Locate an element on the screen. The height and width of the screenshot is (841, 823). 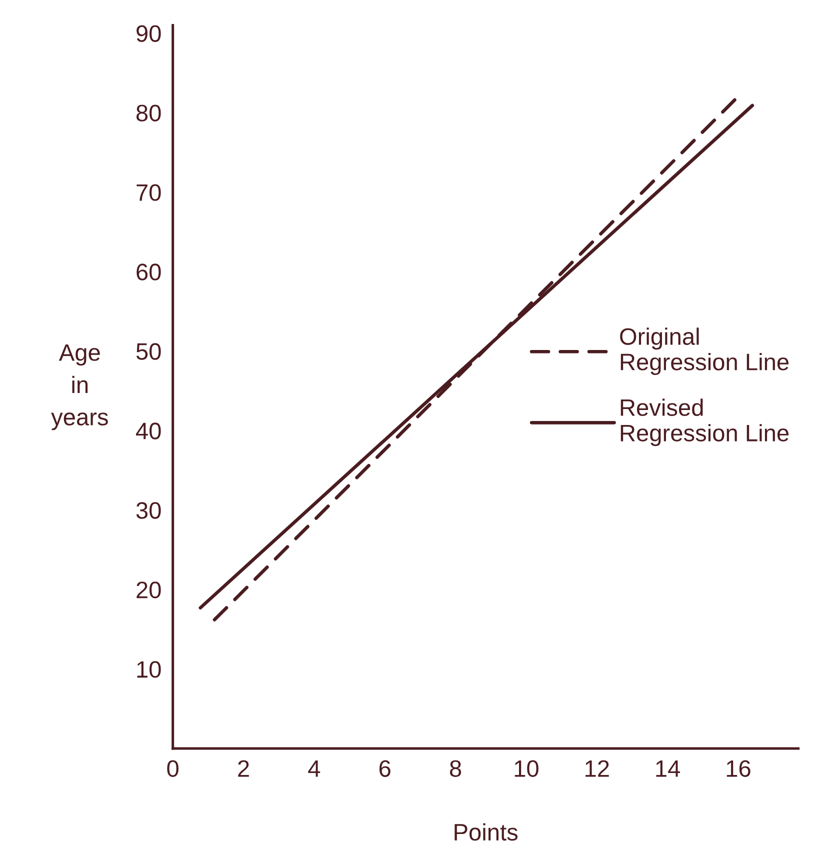
x-axis-title: Points is located at coordinates (486, 832).